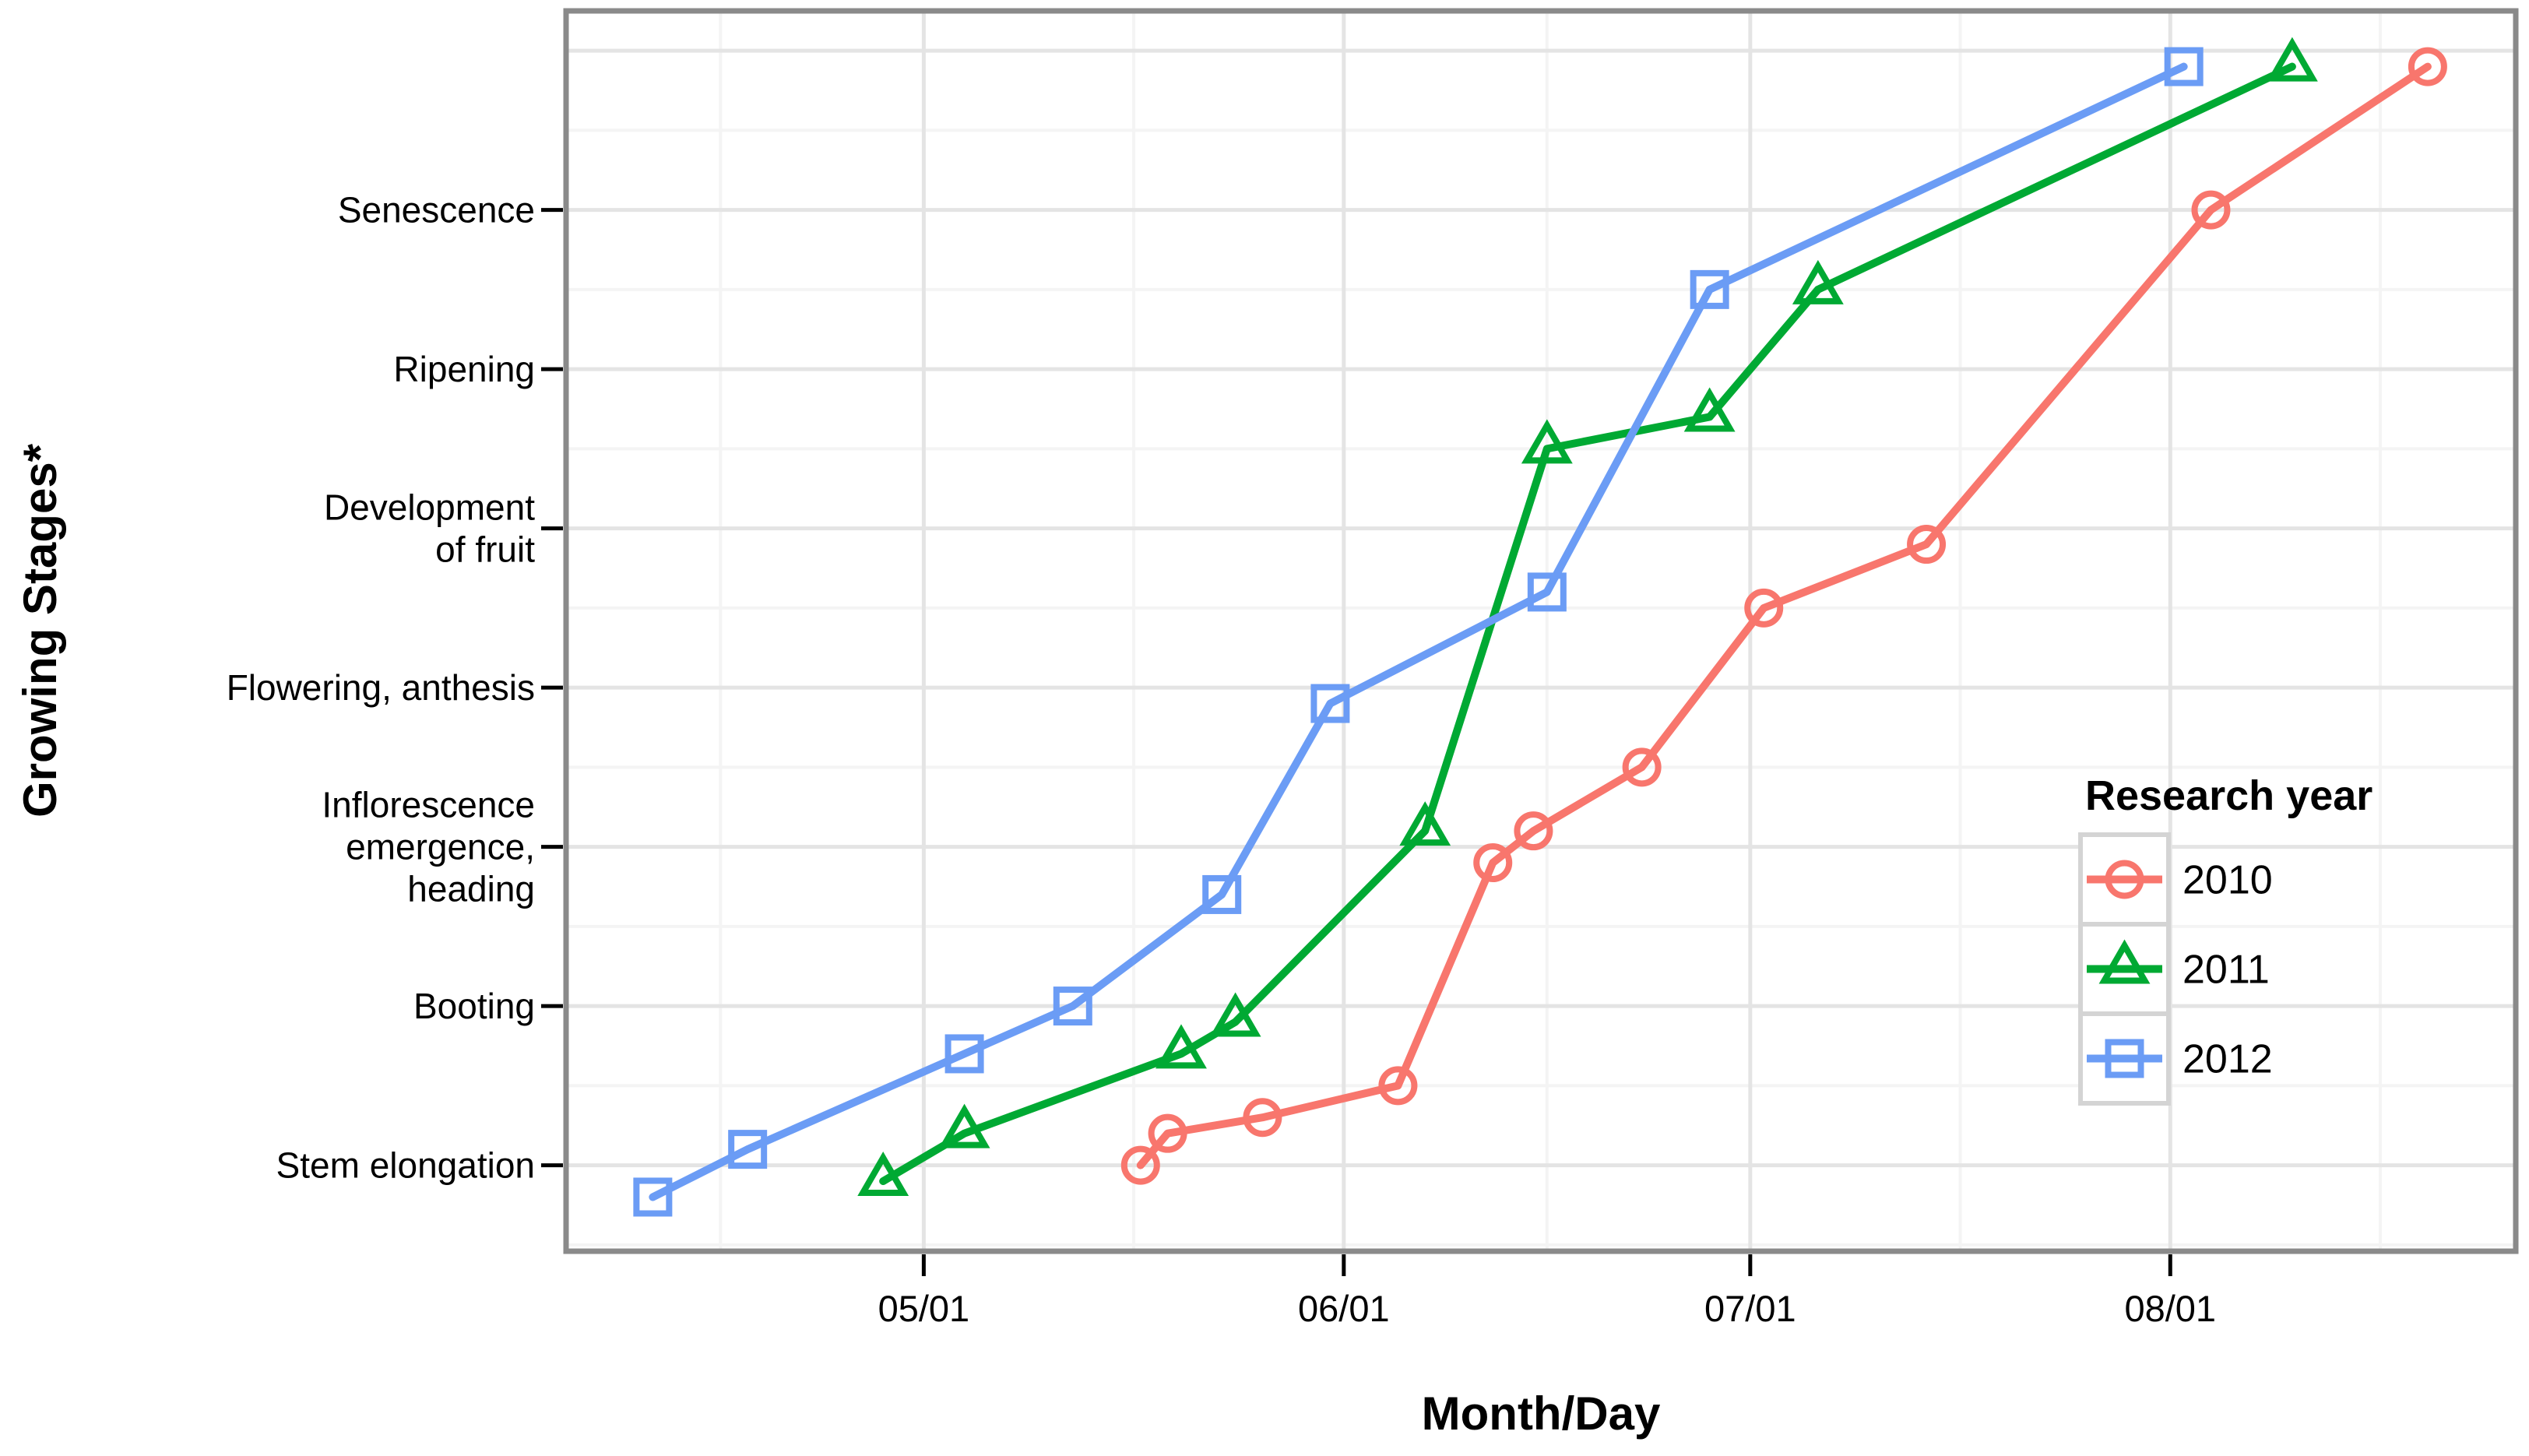 Image resolution: width=2529 pixels, height=1456 pixels. I want to click on y-tick-label: Ripening, so click(464, 369).